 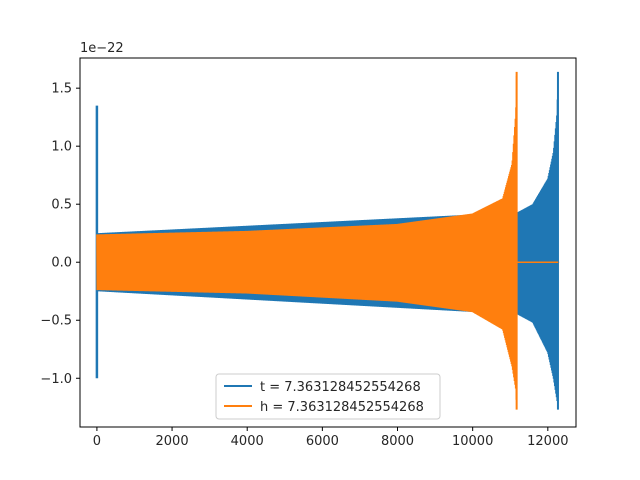 I want to click on y-tick-label-5: 1.5, so click(x=61, y=89).